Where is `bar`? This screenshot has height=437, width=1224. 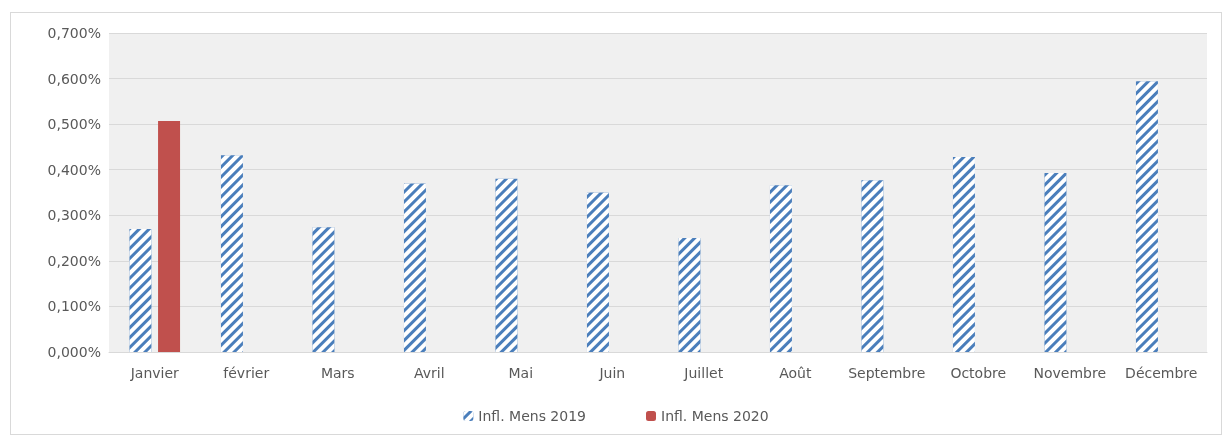
bar is located at coordinates (169, 236).